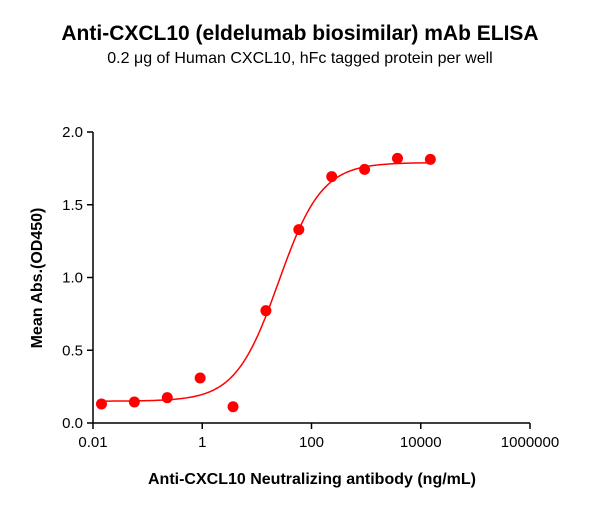 The image size is (600, 508). Describe the element at coordinates (72, 350) in the screenshot. I see `y-tick-label: 0.5` at that location.